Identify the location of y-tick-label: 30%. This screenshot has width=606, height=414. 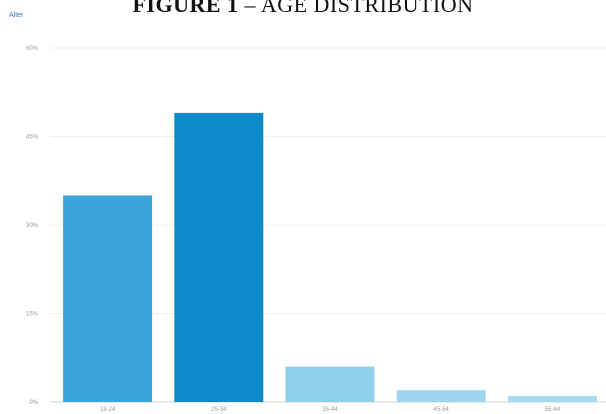
(32, 226).